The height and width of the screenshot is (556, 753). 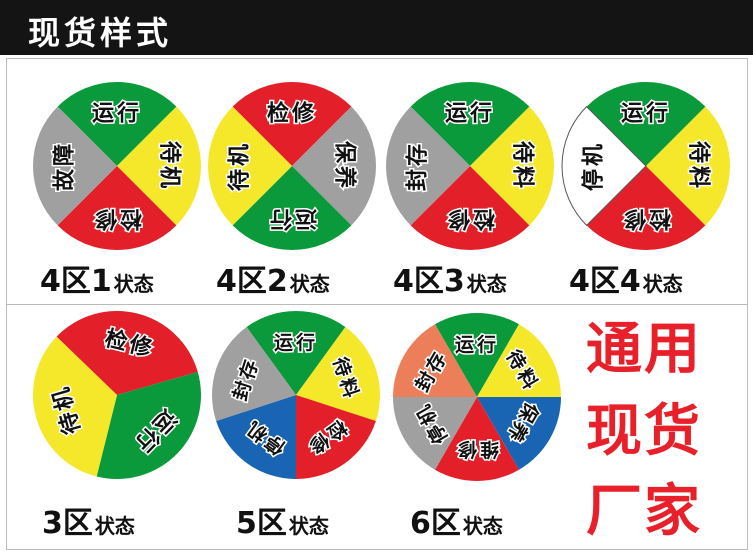 I want to click on segment-label: 维修, so click(x=477, y=449).